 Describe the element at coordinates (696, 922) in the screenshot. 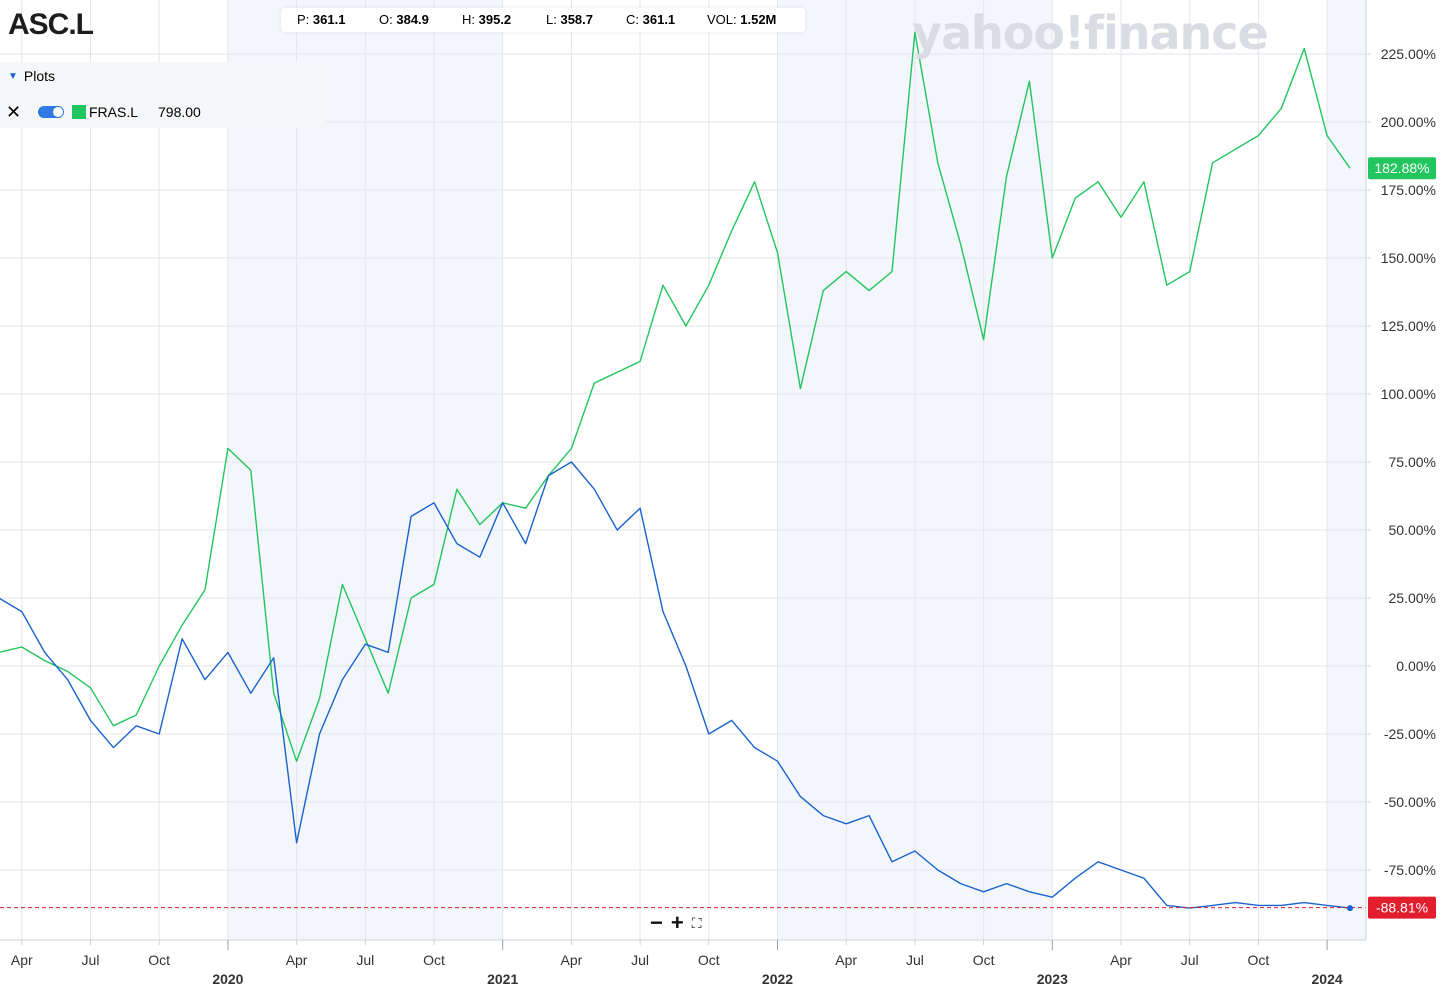

I see `fit-screen-icon: ⛶` at that location.